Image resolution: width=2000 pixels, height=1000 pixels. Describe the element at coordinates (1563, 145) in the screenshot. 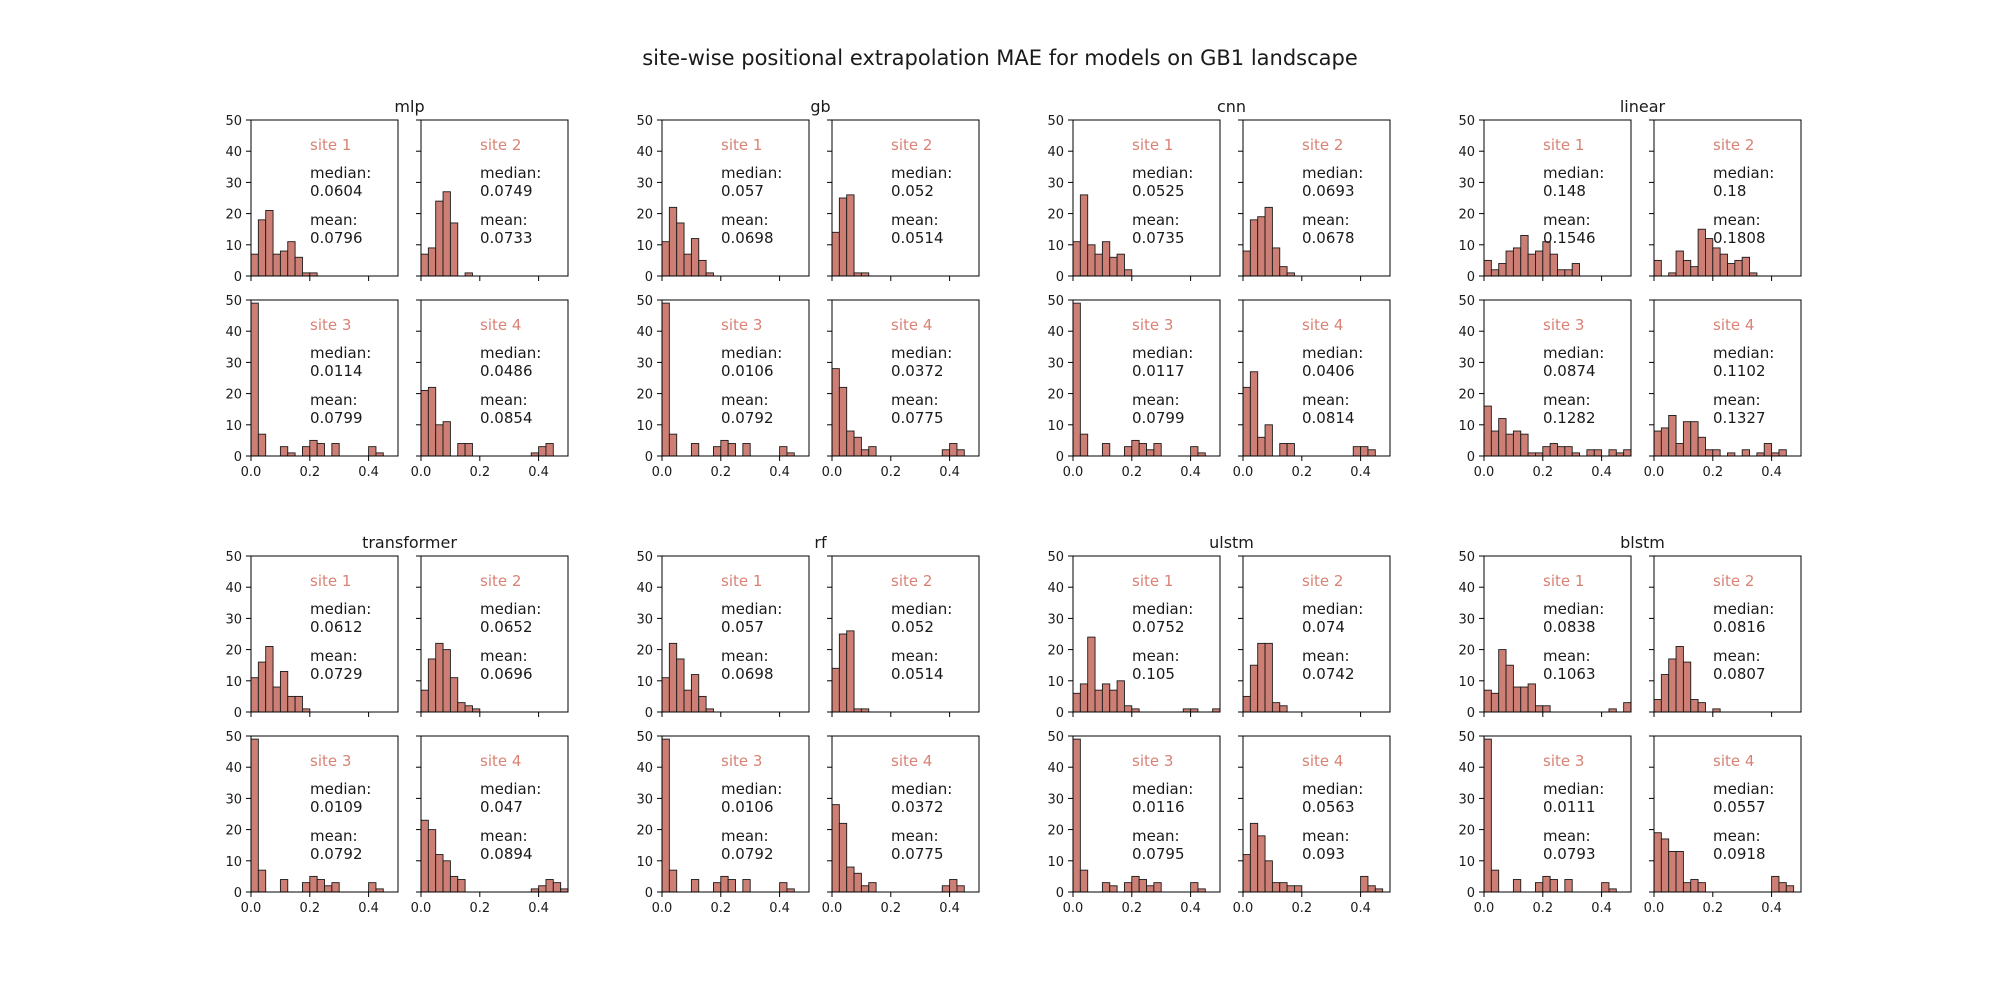

I see `site-label: site 1` at that location.